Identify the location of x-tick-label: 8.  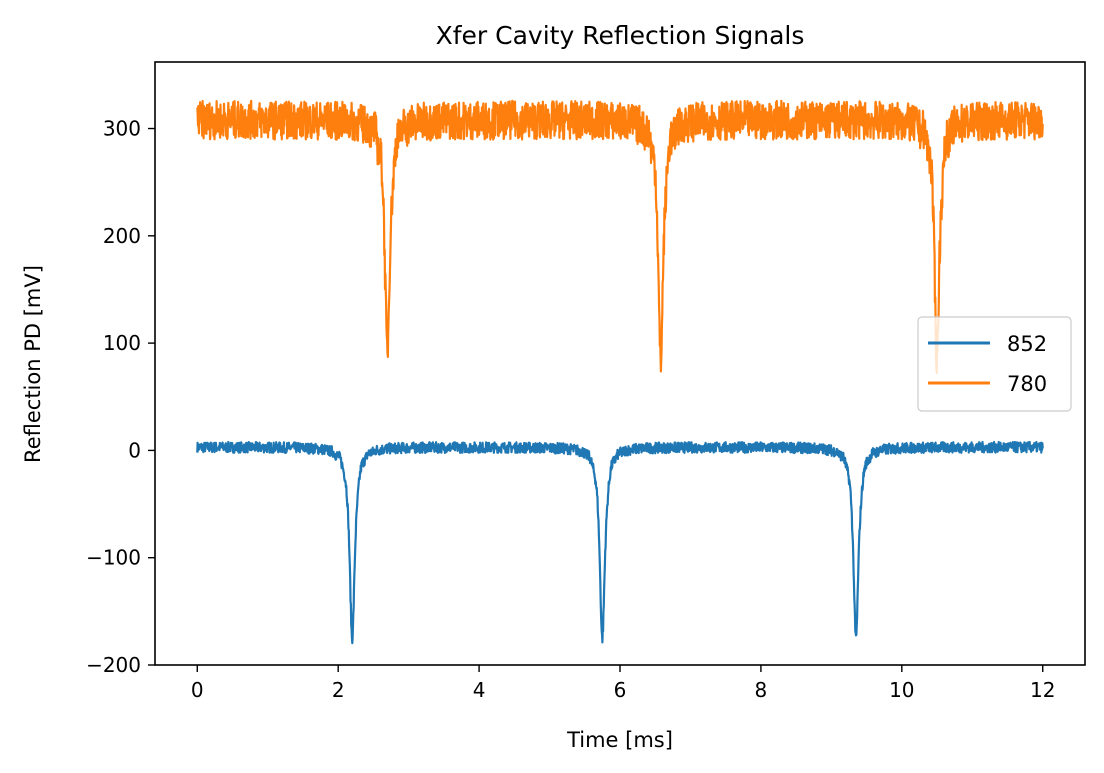
(761, 690).